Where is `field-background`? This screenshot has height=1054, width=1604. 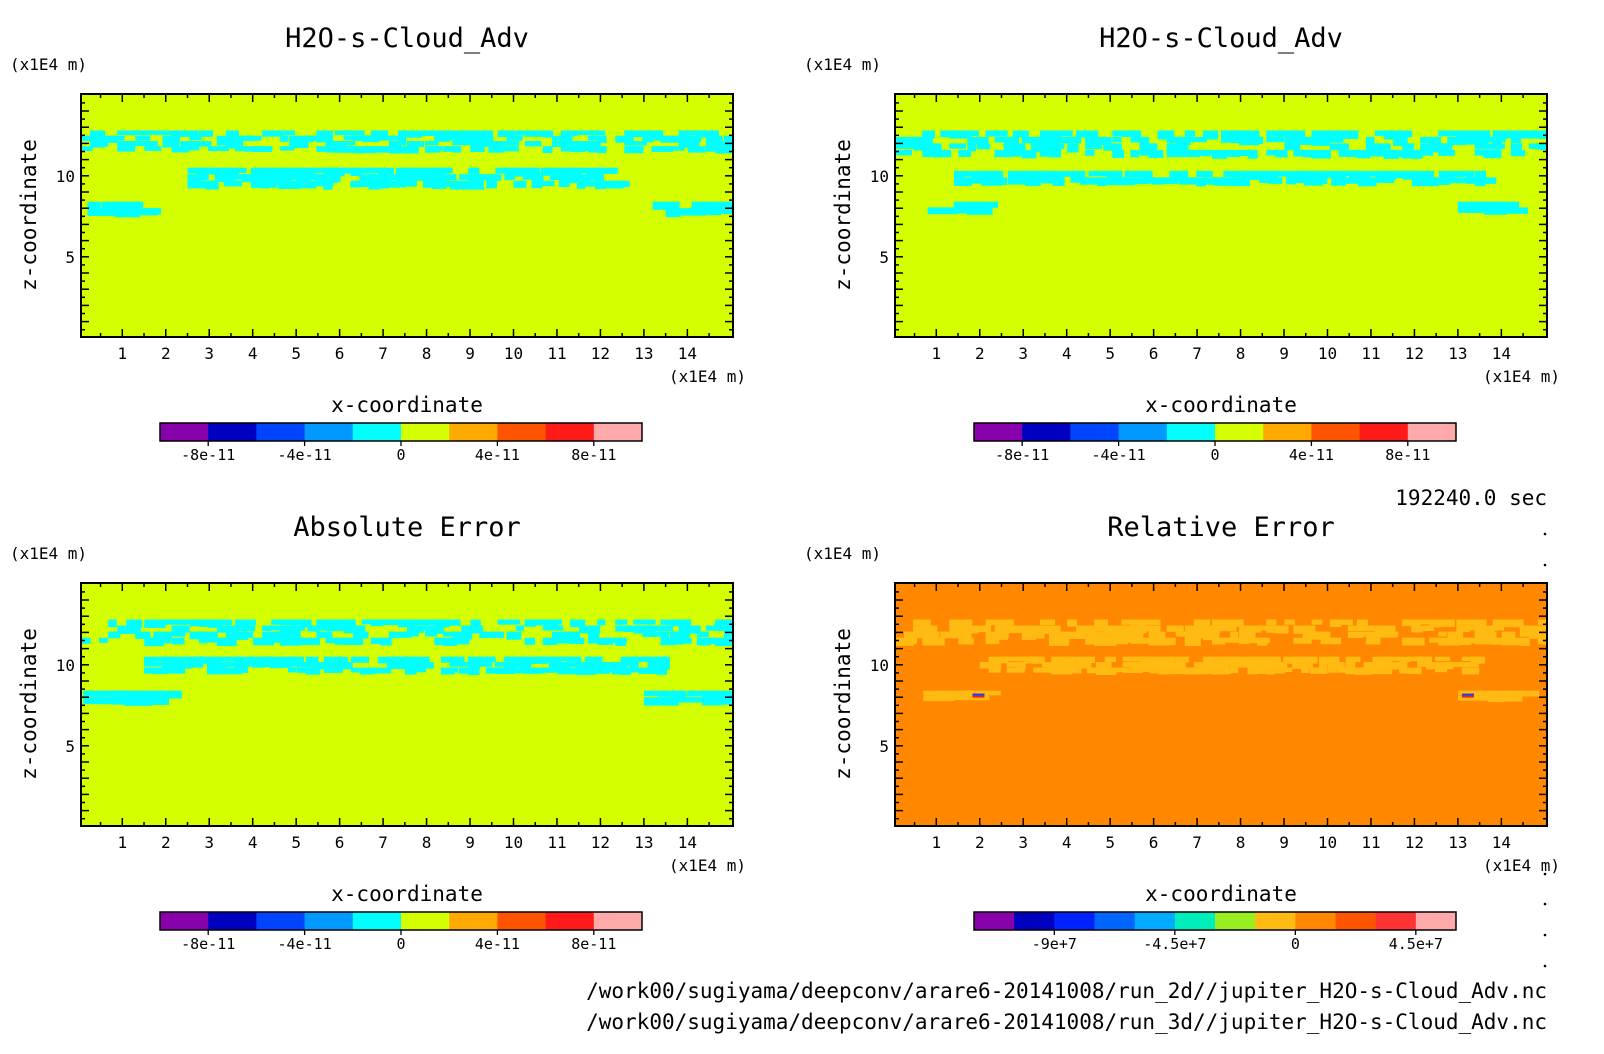 field-background is located at coordinates (1221, 215).